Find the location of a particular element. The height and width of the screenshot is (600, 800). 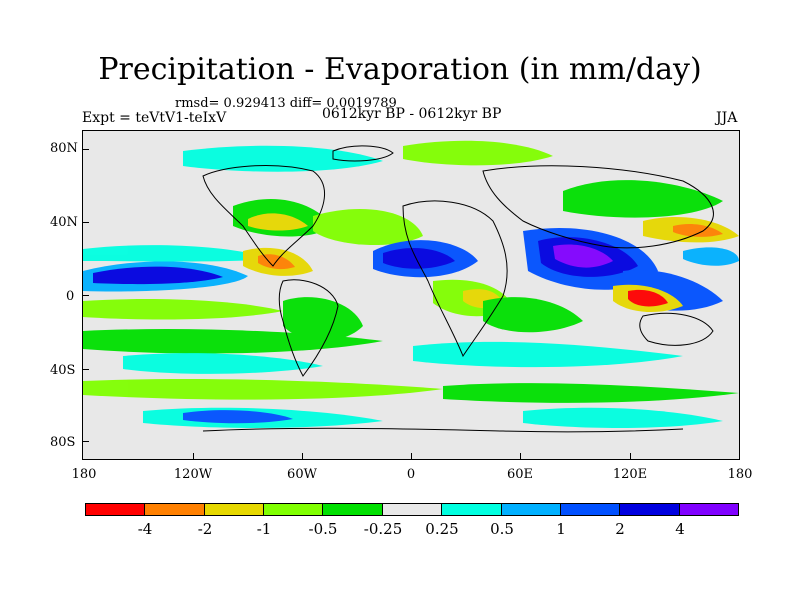

y-label-40n: 40N is located at coordinates (64, 222).